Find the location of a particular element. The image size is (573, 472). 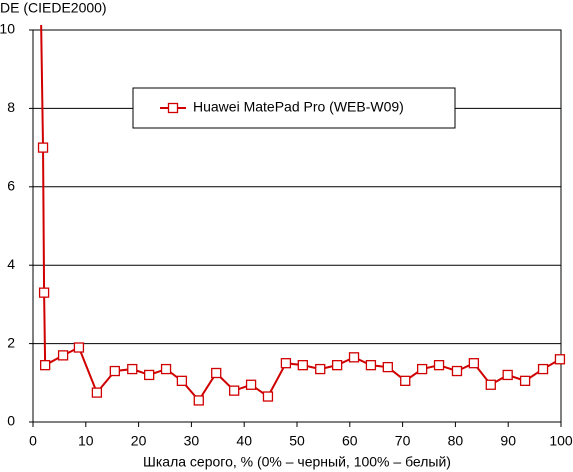

x-tick-label: 0 is located at coordinates (33, 441).